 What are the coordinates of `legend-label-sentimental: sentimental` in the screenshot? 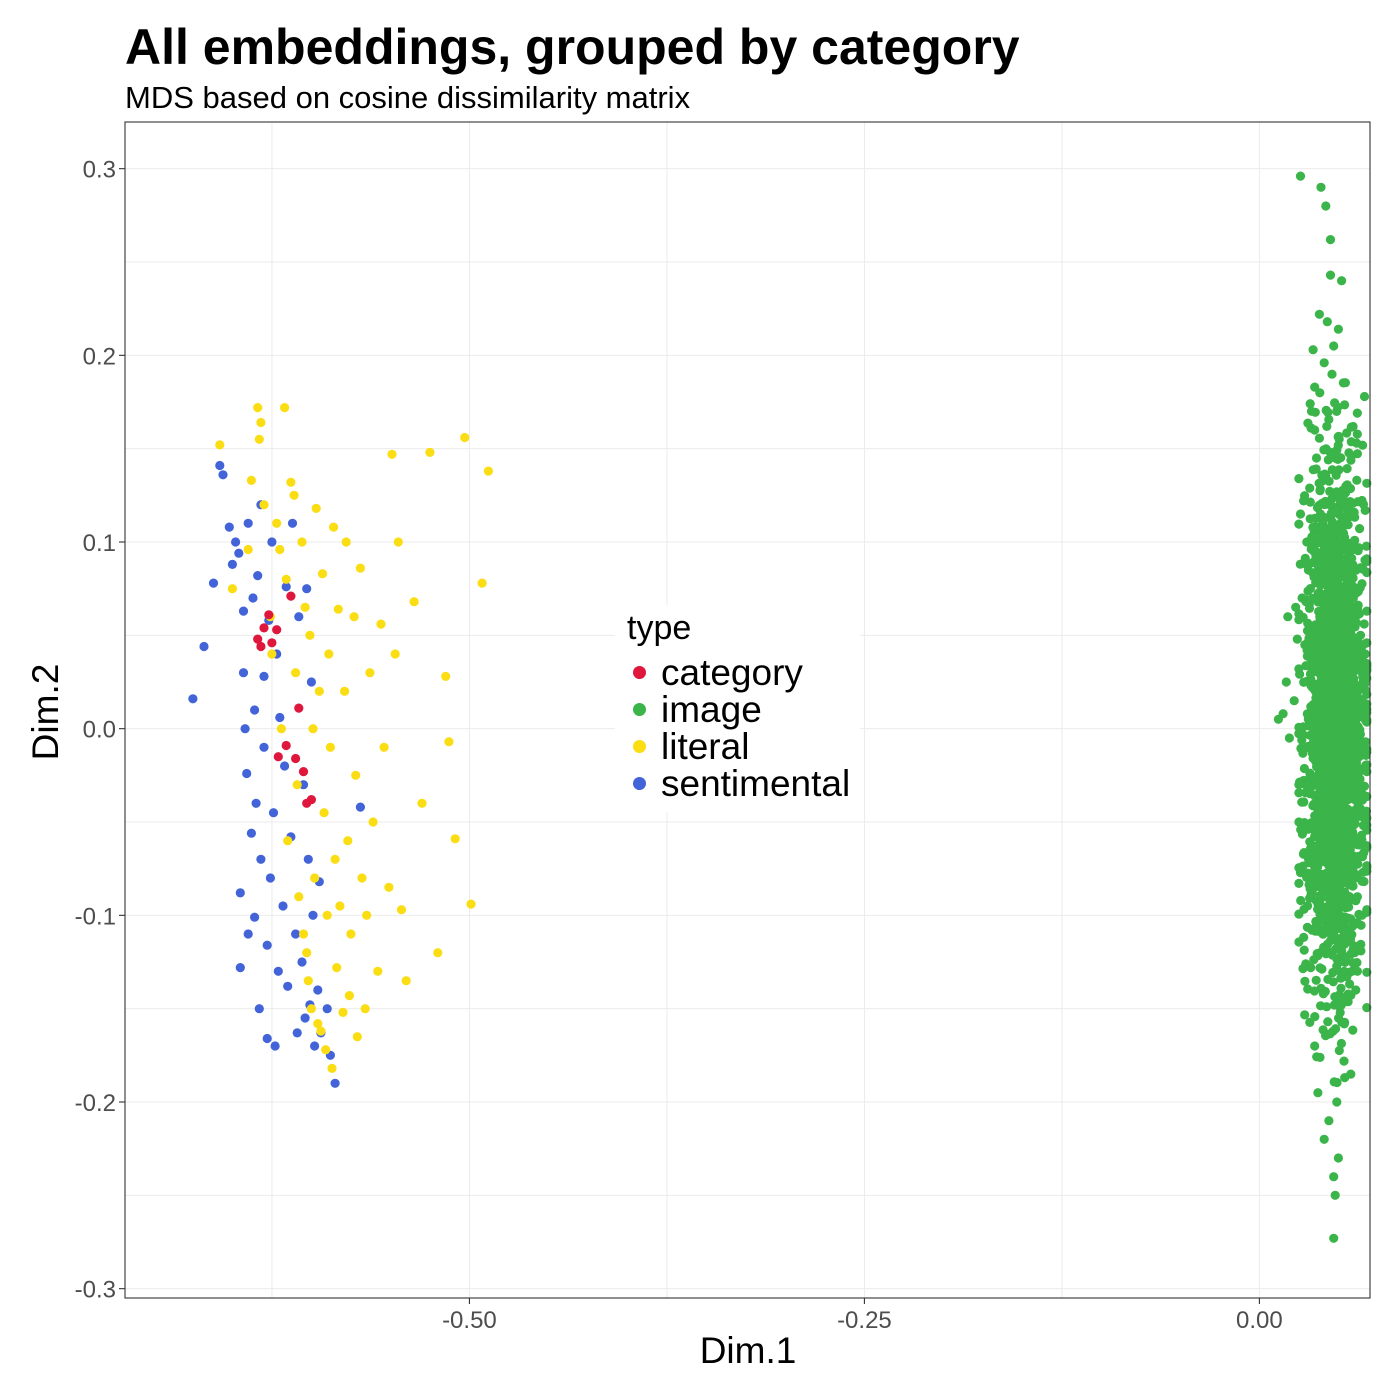 It's located at (756, 783).